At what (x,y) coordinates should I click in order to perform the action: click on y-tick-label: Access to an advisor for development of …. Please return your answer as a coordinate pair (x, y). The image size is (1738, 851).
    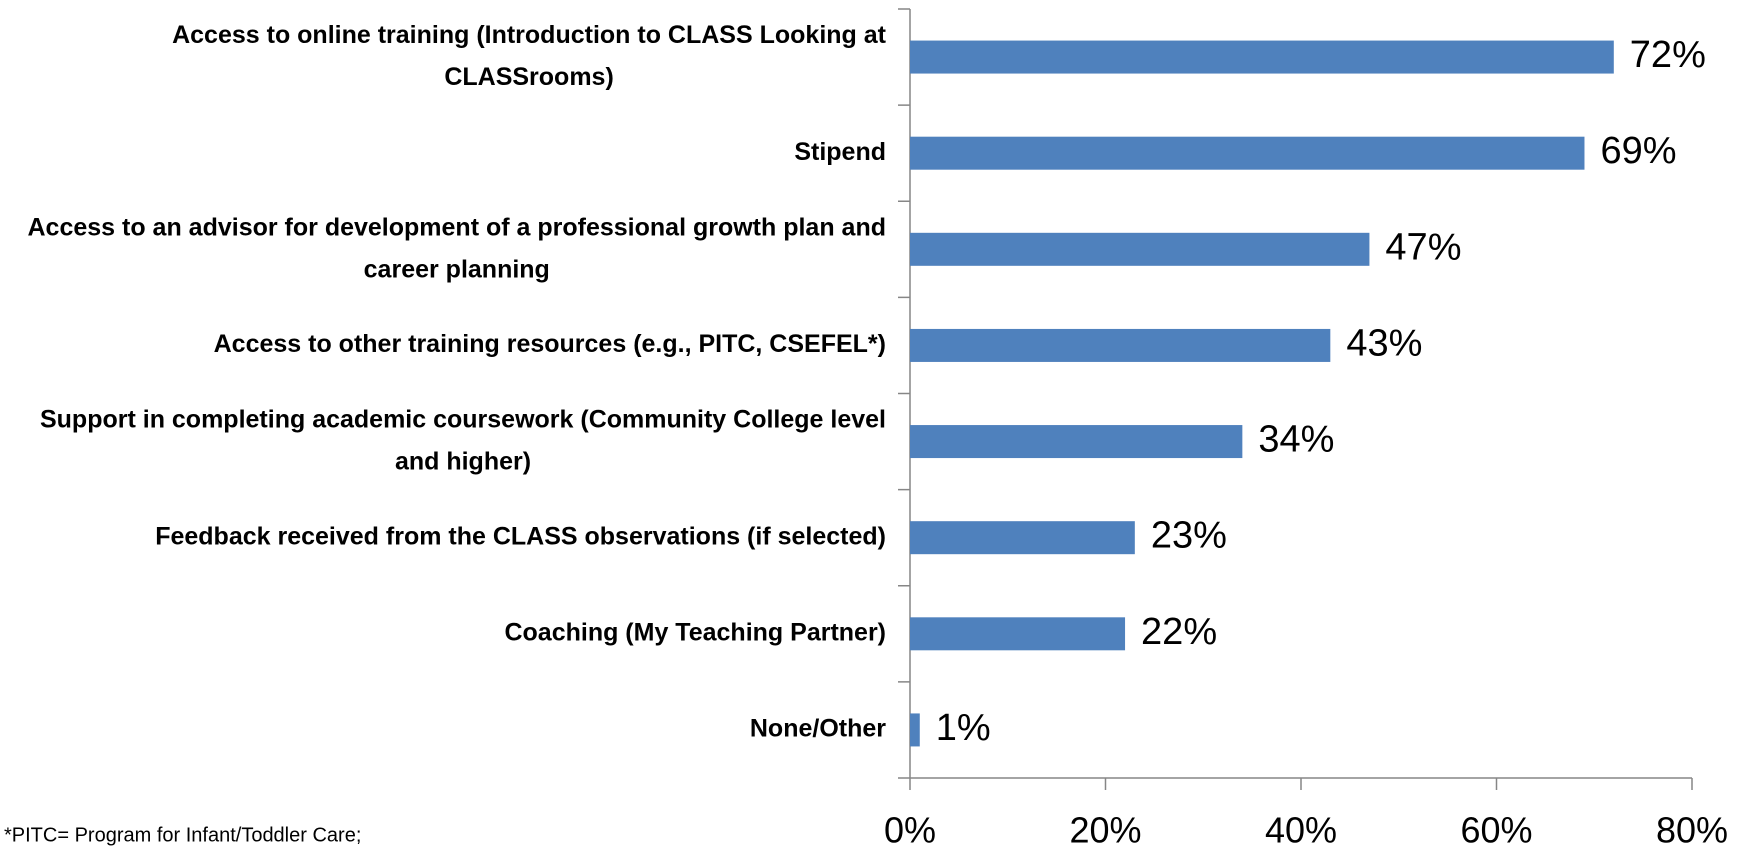
    Looking at the image, I should click on (457, 248).